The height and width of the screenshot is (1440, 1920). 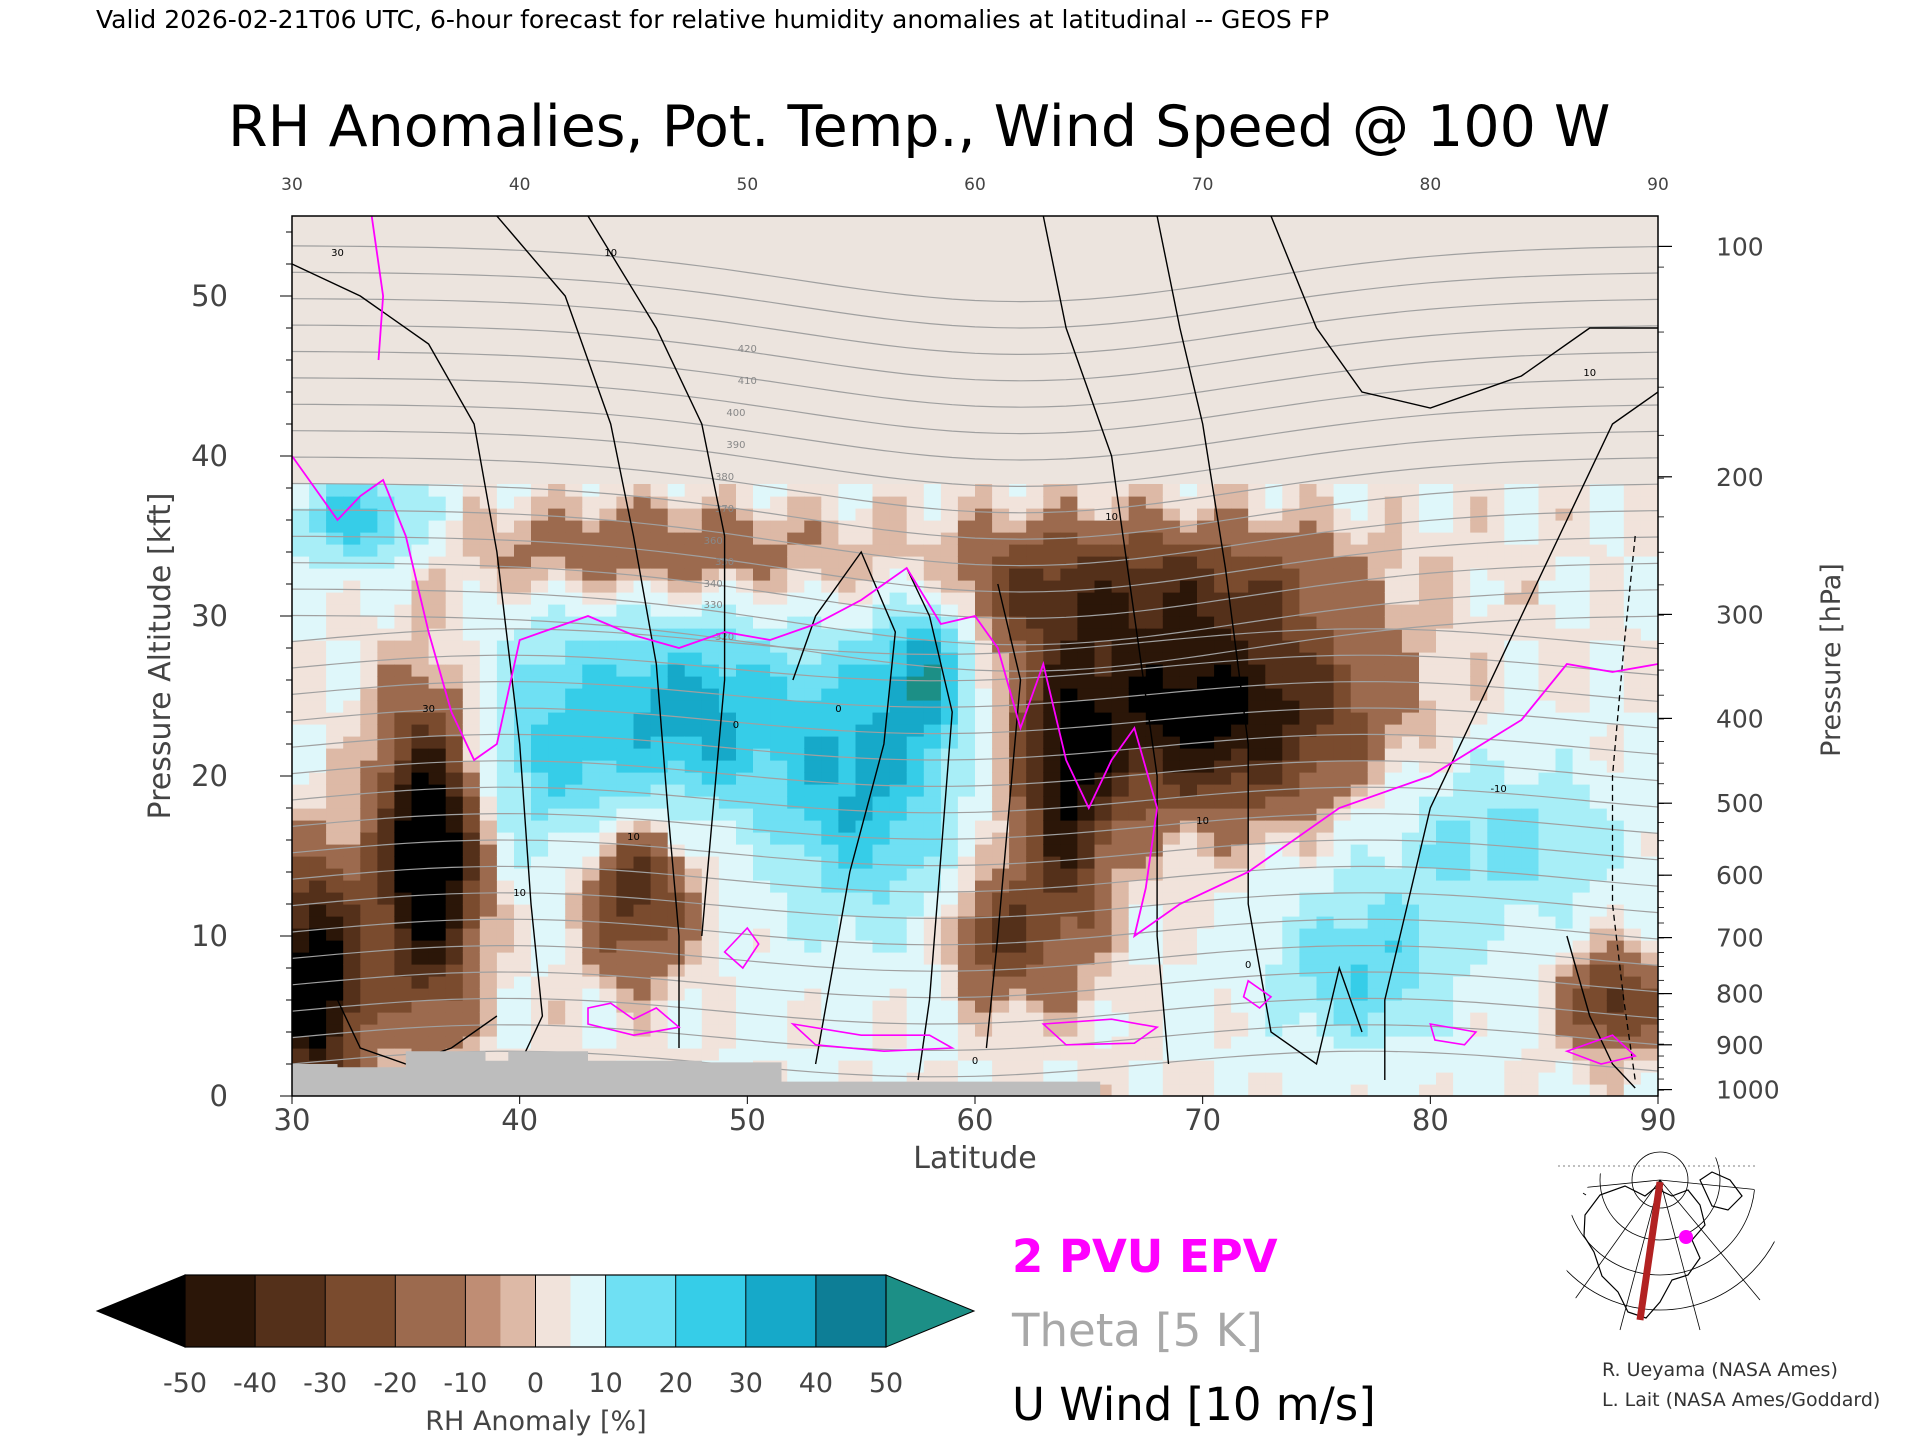 What do you see at coordinates (1623, 808) in the screenshot?
I see `wind-contour-negative` at bounding box center [1623, 808].